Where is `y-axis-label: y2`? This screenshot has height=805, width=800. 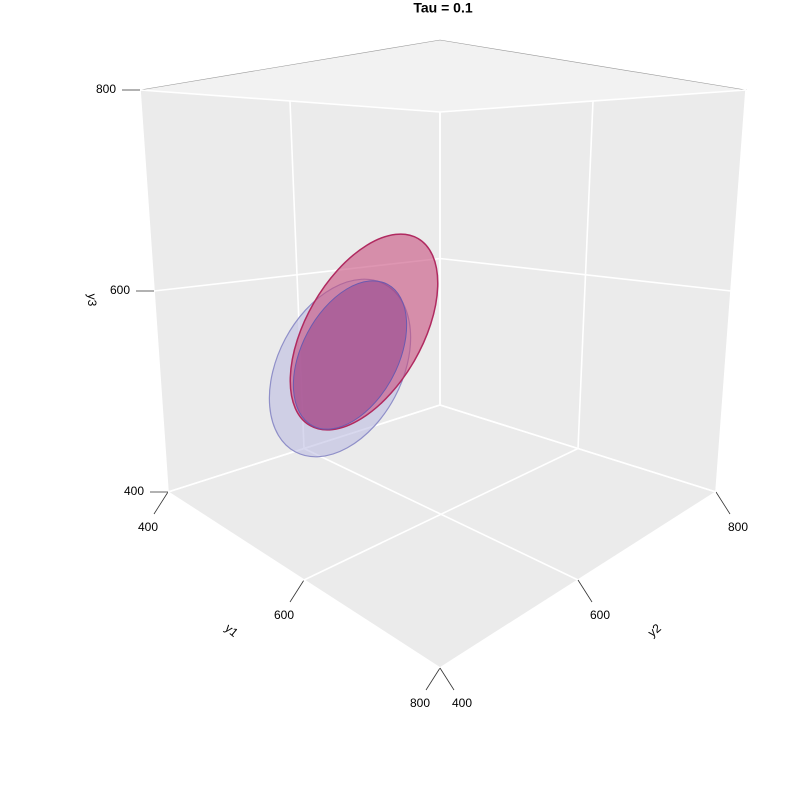
y-axis-label: y2 is located at coordinates (654, 630).